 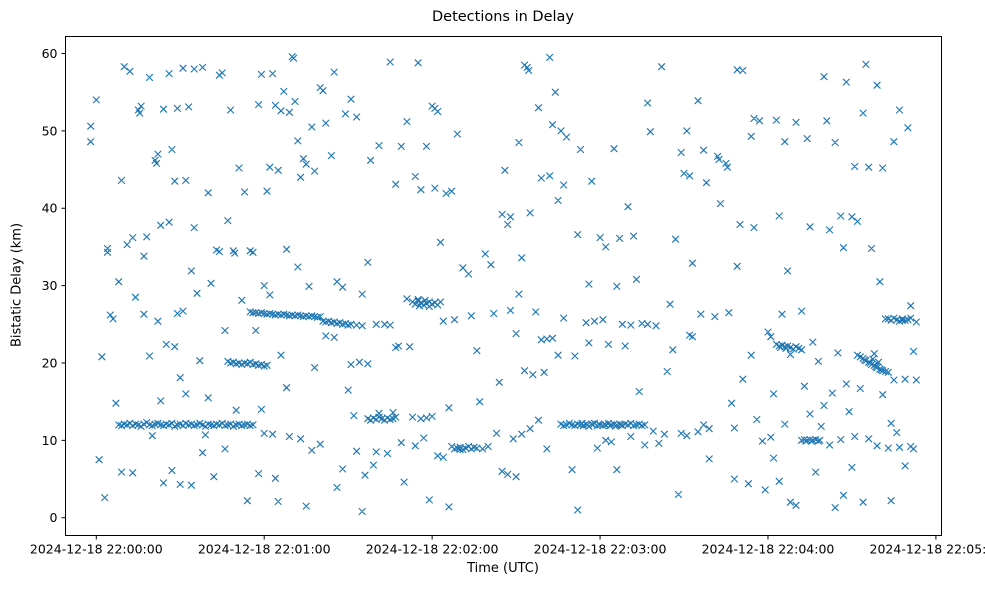 I want to click on y-tick-label: 0, so click(x=54, y=517).